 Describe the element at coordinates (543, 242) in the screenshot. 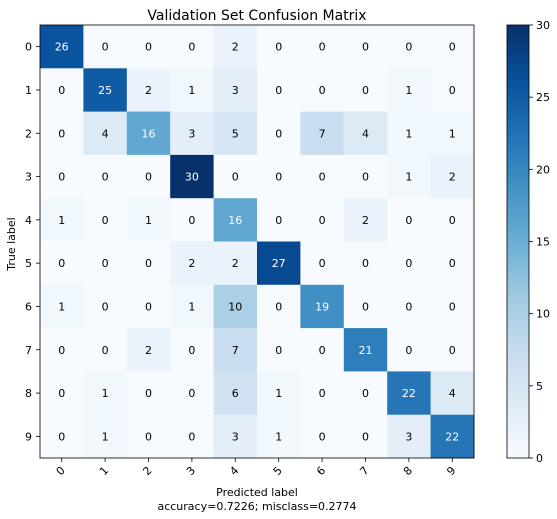

I see `colorbar-tick-label: 15` at that location.